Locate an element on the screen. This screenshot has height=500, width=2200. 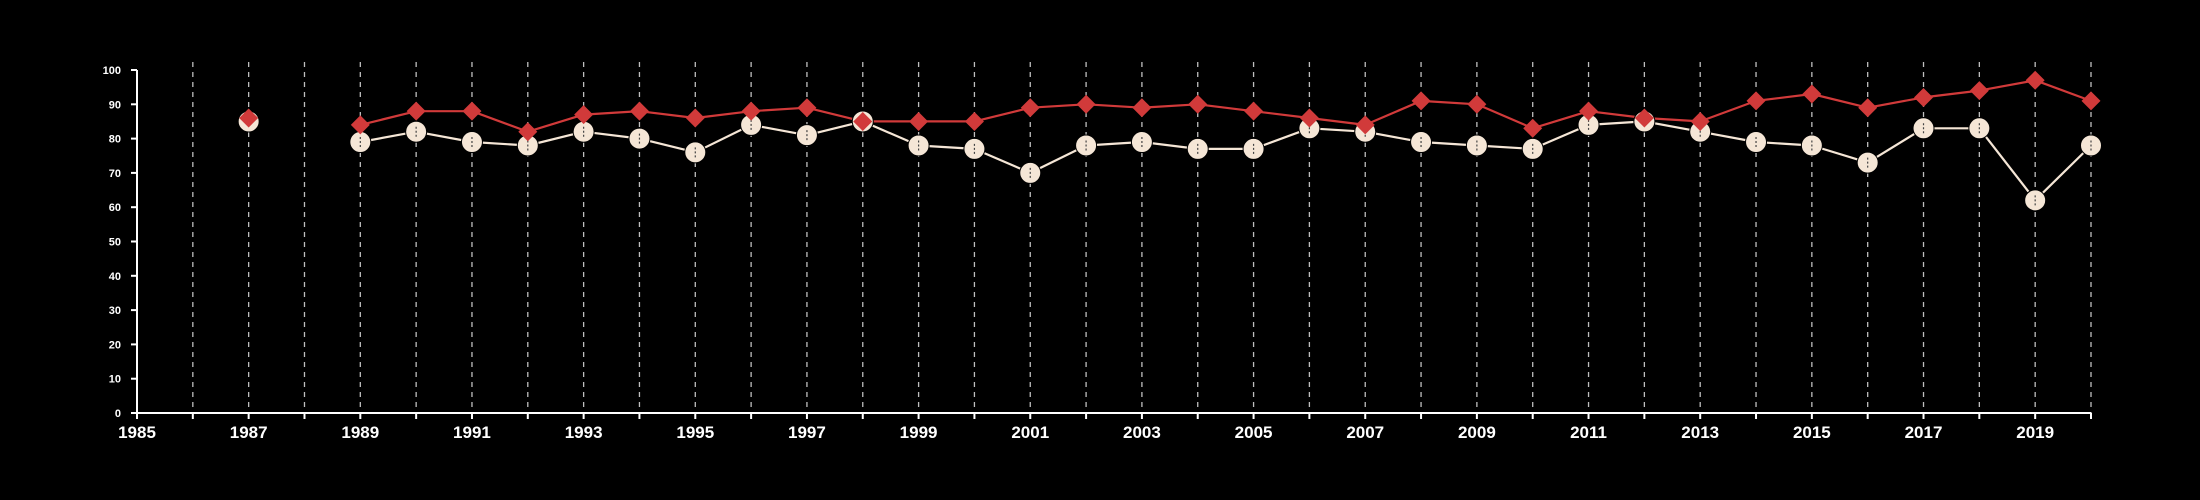
x-tick-label: 2003 is located at coordinates (1142, 432).